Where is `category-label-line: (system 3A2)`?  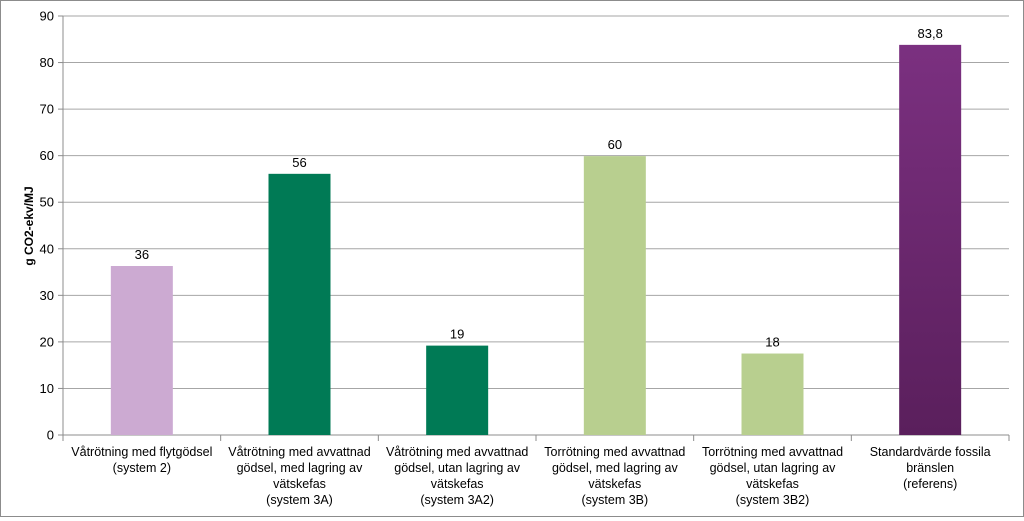
category-label-line: (system 3A2) is located at coordinates (457, 500).